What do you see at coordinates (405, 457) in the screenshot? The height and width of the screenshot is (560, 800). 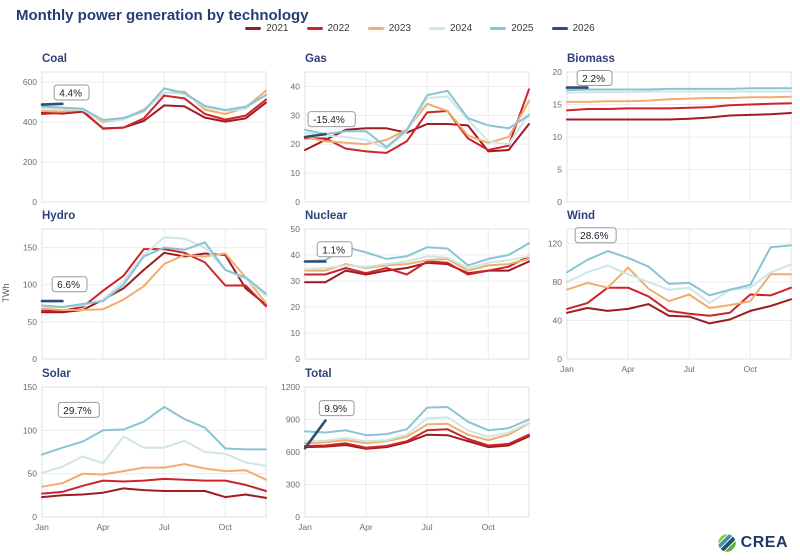 I see `chart-plot: 0 300 600 900 1200 Jan Apr Jul Oct 9.9%` at bounding box center [405, 457].